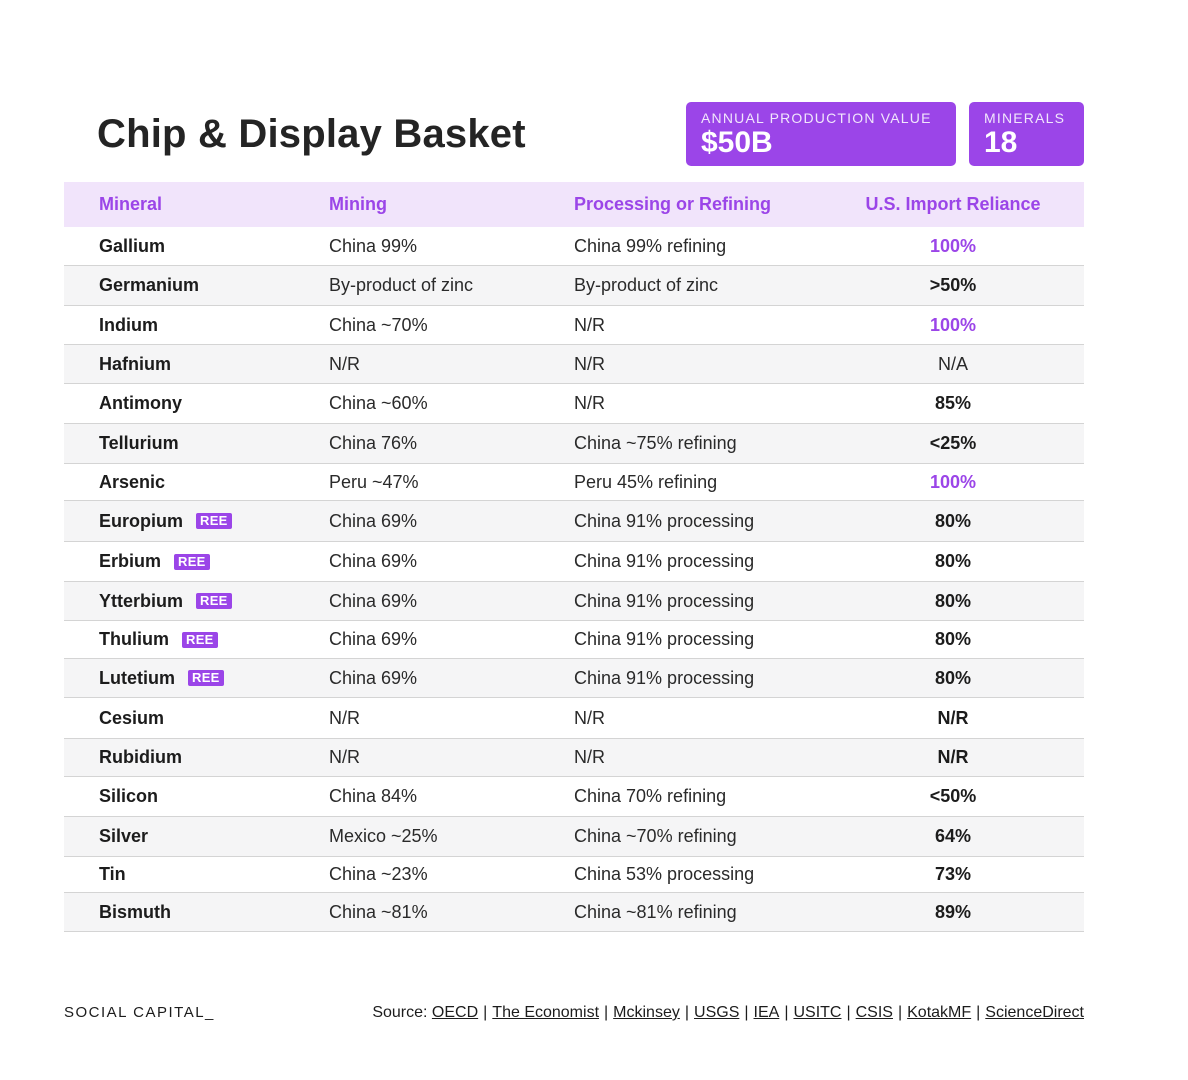 This screenshot has height=1080, width=1188. What do you see at coordinates (874, 1012) in the screenshot?
I see `source-link: CSIS` at bounding box center [874, 1012].